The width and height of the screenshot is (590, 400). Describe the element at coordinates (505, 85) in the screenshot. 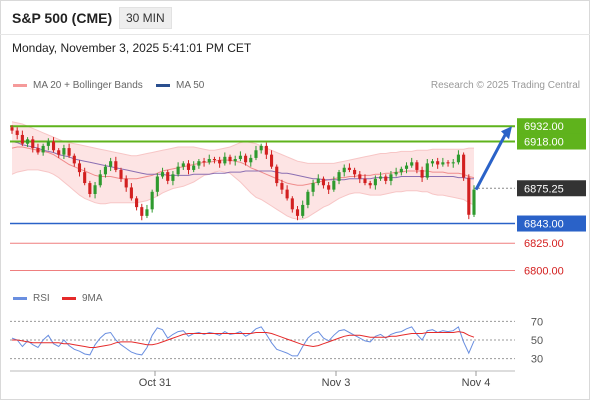

I see `source-credit: Research © 2025 Trading Central` at that location.